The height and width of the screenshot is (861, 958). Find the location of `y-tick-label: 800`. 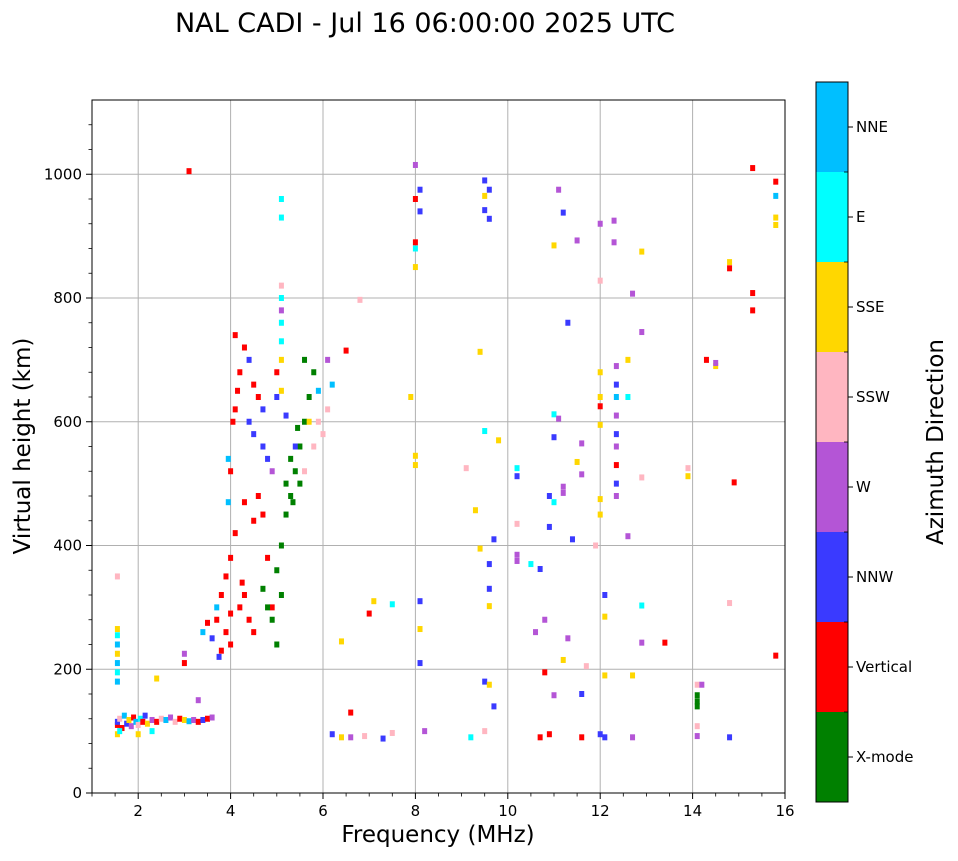

y-tick-label: 800 is located at coordinates (67, 298).